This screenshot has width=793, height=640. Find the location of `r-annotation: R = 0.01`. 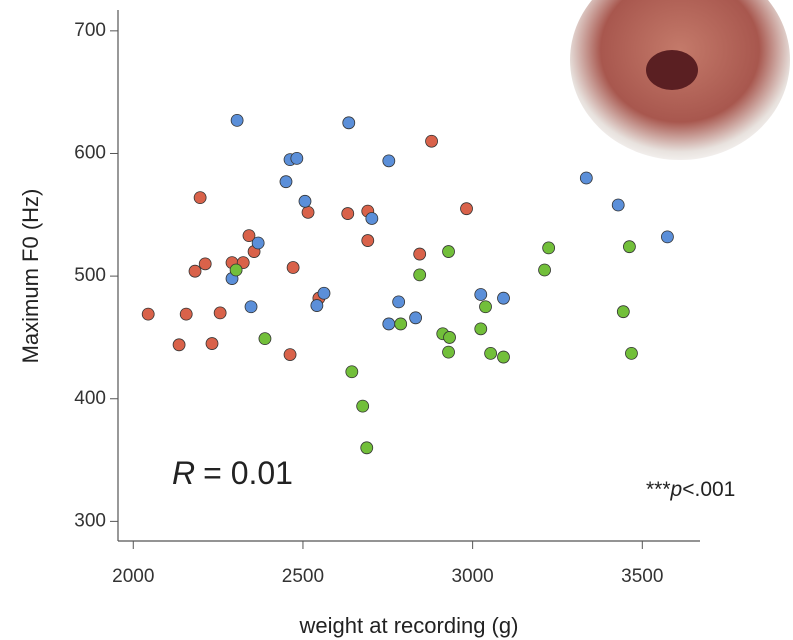

r-annotation: R = 0.01 is located at coordinates (232, 473).